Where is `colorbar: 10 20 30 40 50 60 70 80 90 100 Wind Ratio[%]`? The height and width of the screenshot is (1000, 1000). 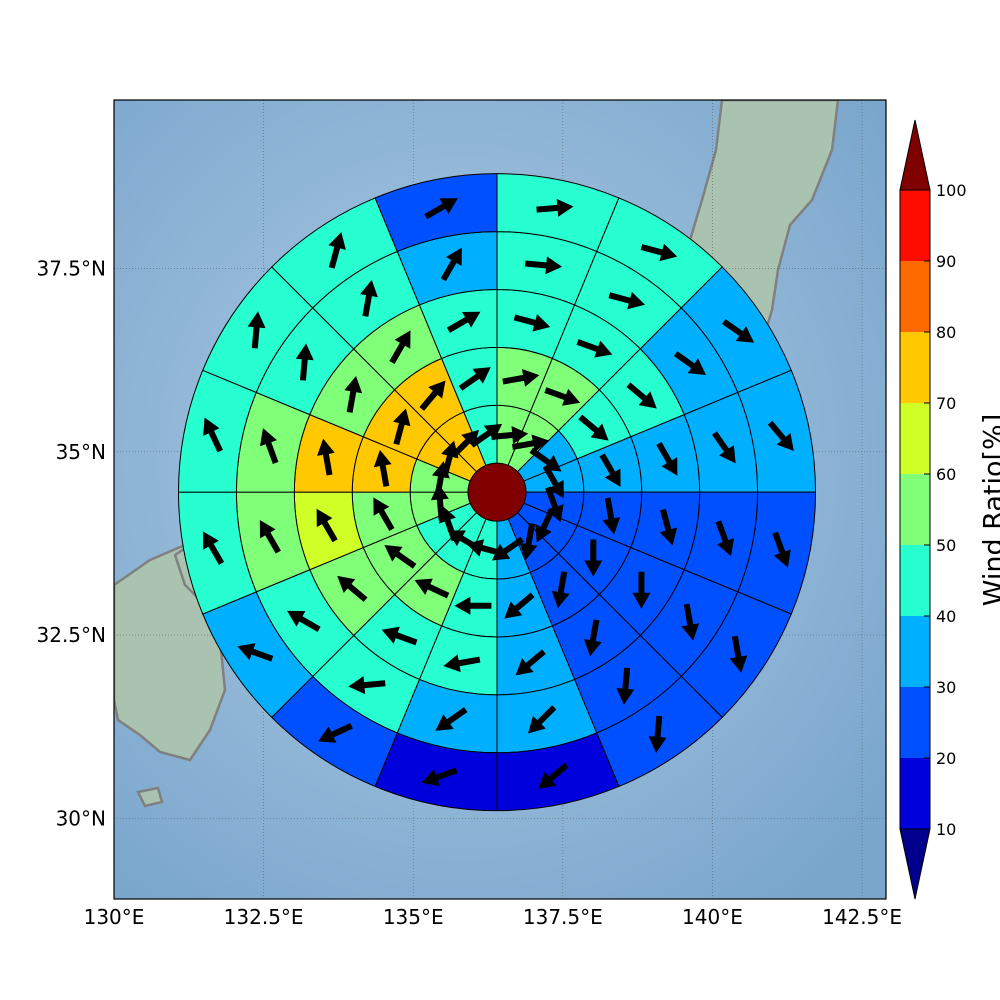 colorbar: 10 20 30 40 50 60 70 80 90 100 Wind Ratio[%] is located at coordinates (949, 509).